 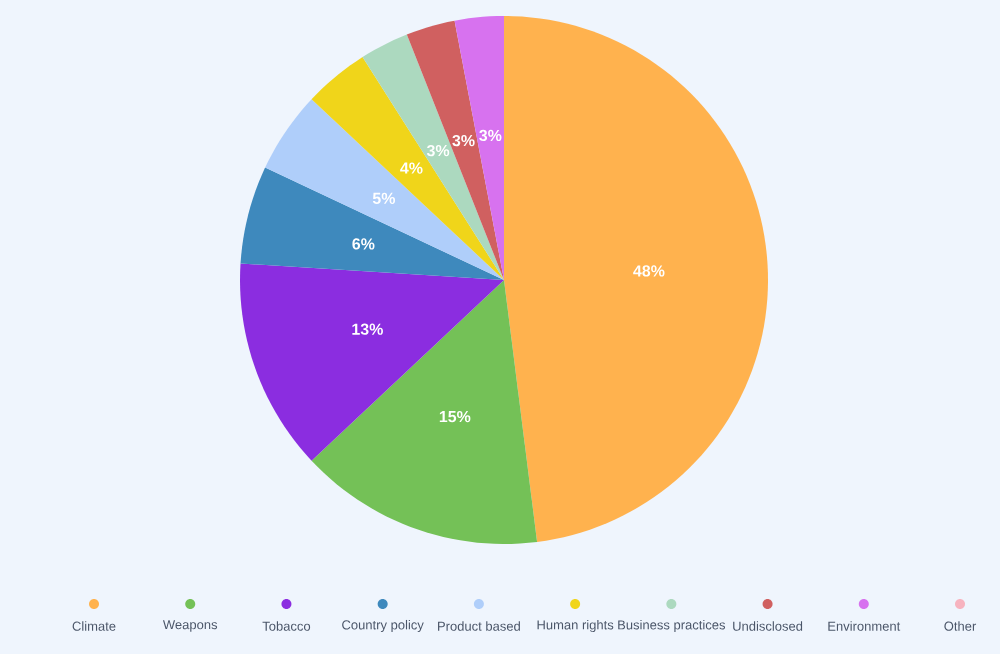 I want to click on data-label: 13%, so click(x=367, y=329).